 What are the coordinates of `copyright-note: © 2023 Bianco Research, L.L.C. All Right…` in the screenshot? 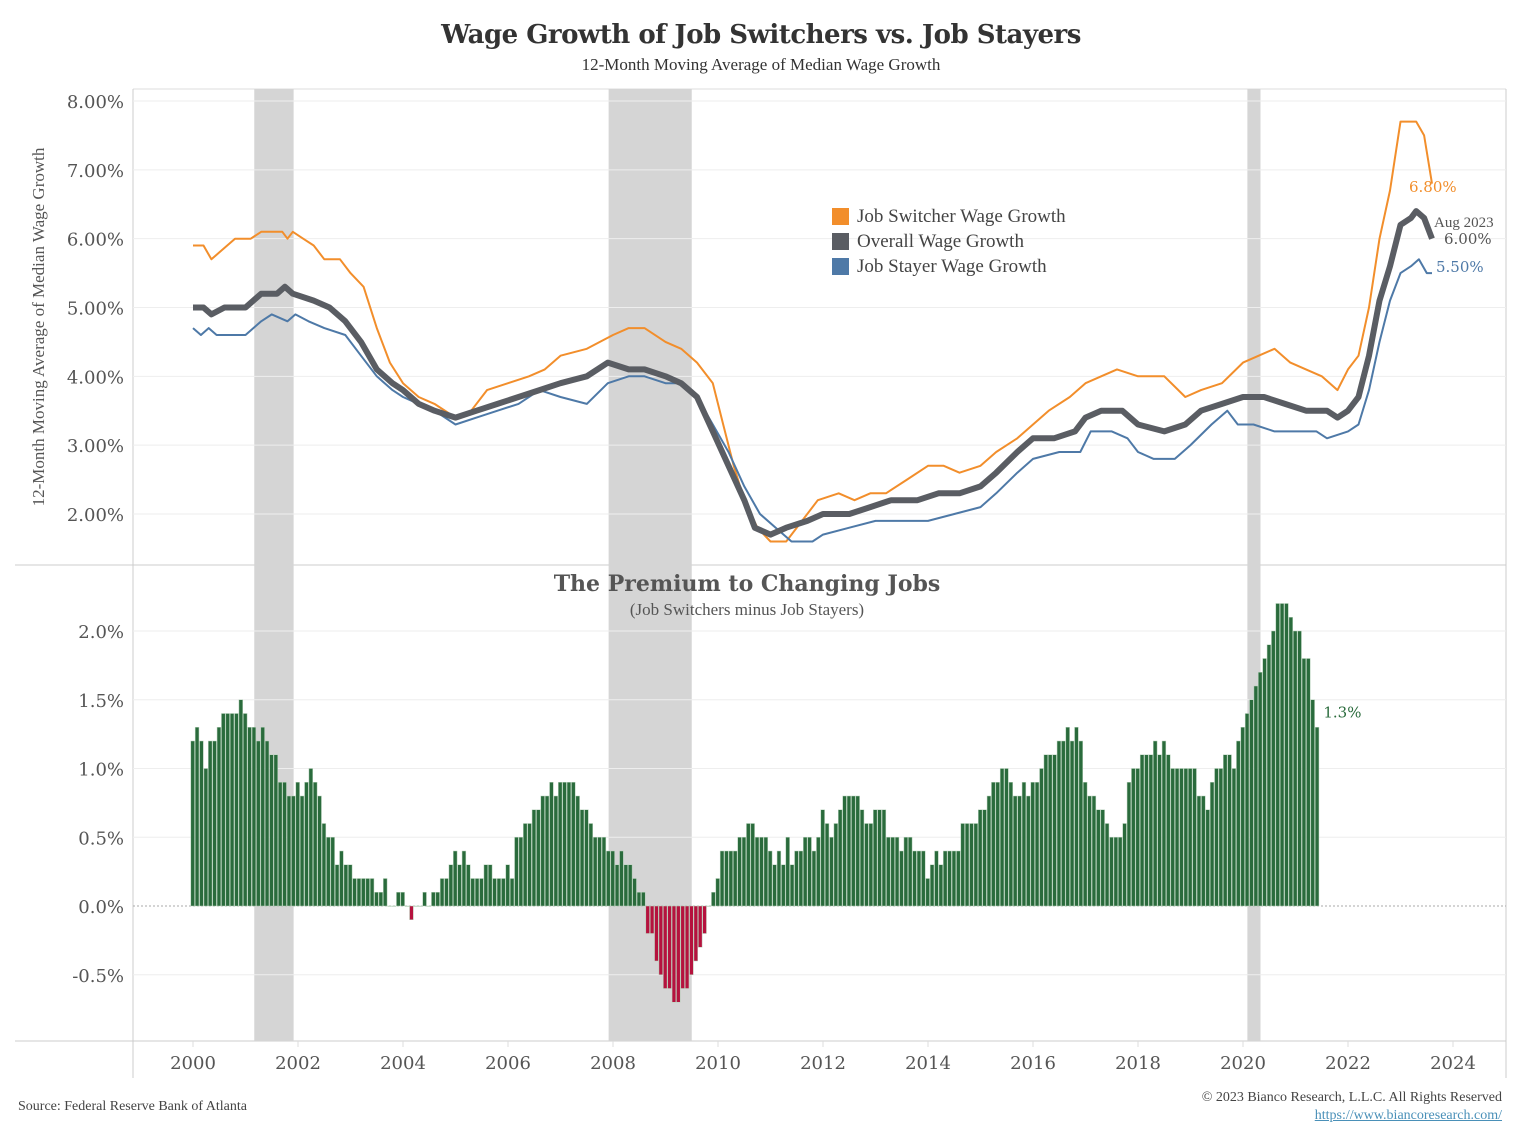 It's located at (1351, 1097).